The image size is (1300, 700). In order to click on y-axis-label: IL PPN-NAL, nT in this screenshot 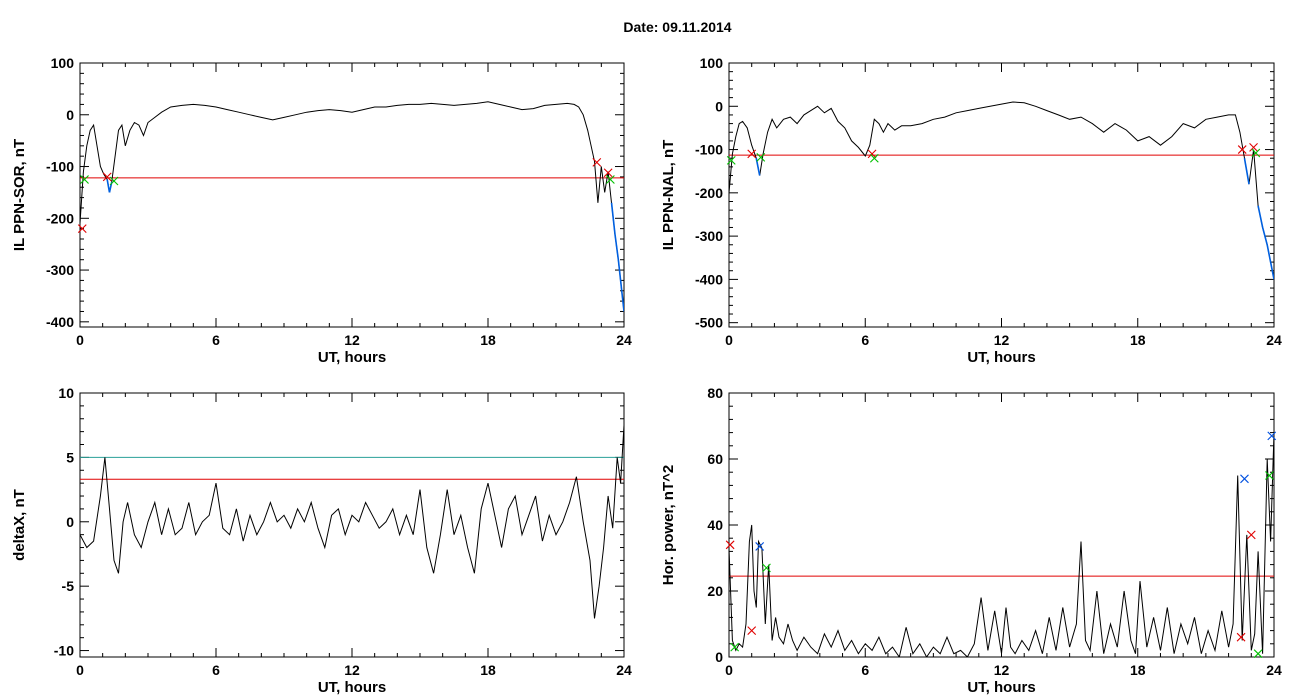, I will do `click(668, 195)`.